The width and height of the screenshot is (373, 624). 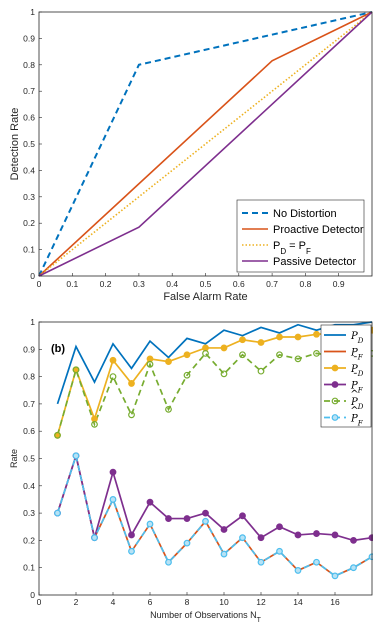 I want to click on y-tick-label: 0.1, so click(x=29, y=250).